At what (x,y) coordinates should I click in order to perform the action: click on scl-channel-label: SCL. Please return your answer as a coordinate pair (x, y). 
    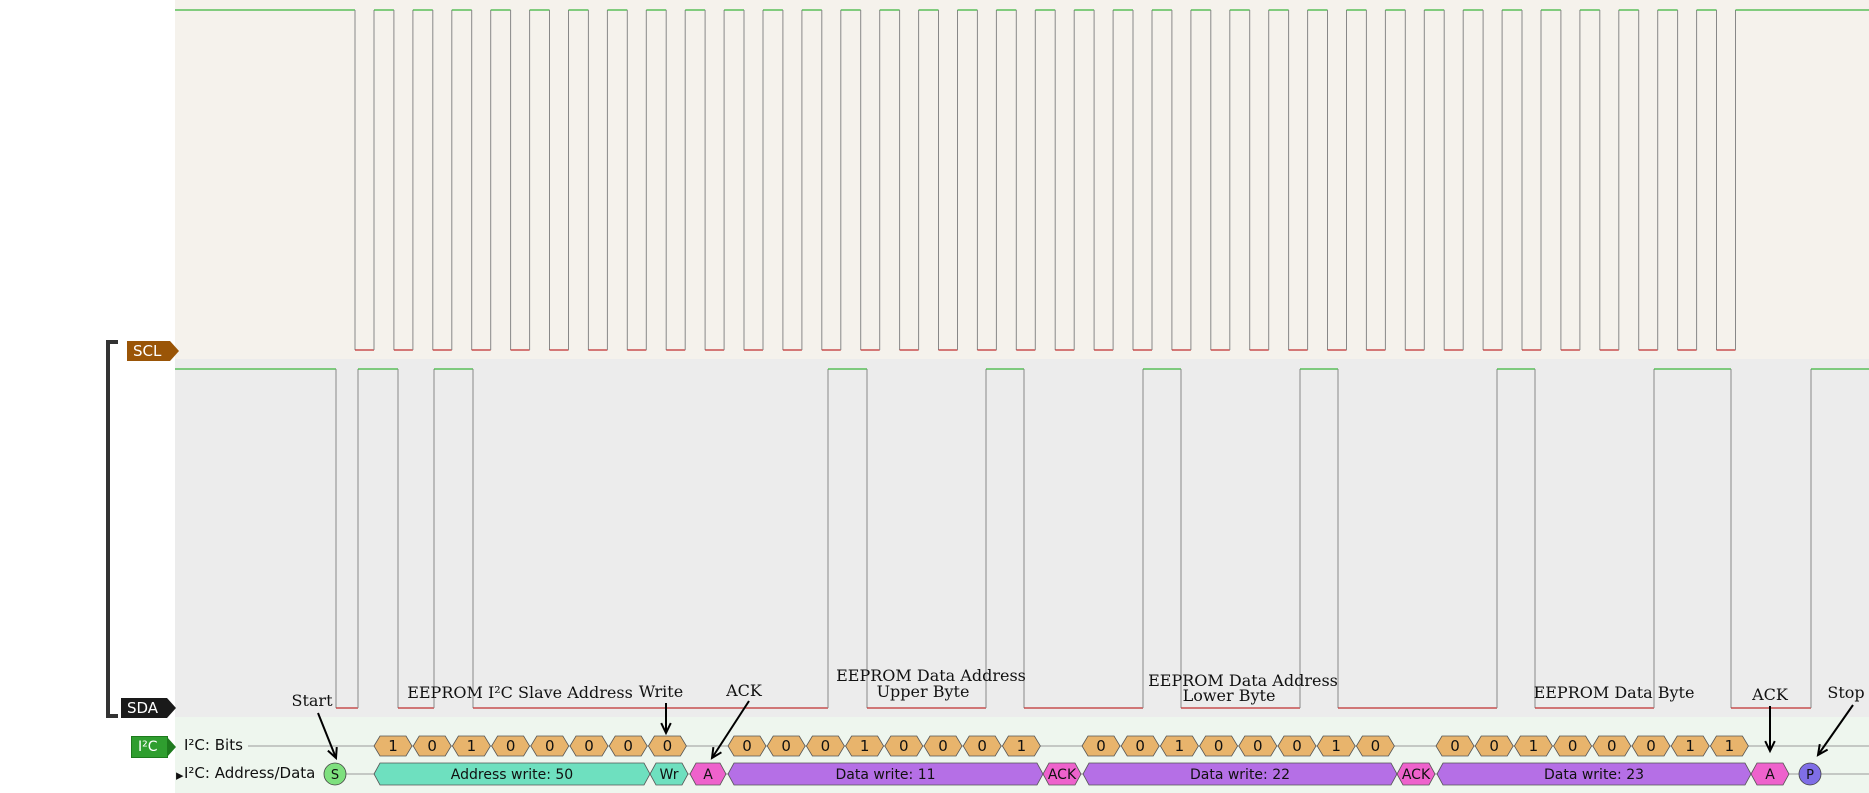
    Looking at the image, I should click on (153, 351).